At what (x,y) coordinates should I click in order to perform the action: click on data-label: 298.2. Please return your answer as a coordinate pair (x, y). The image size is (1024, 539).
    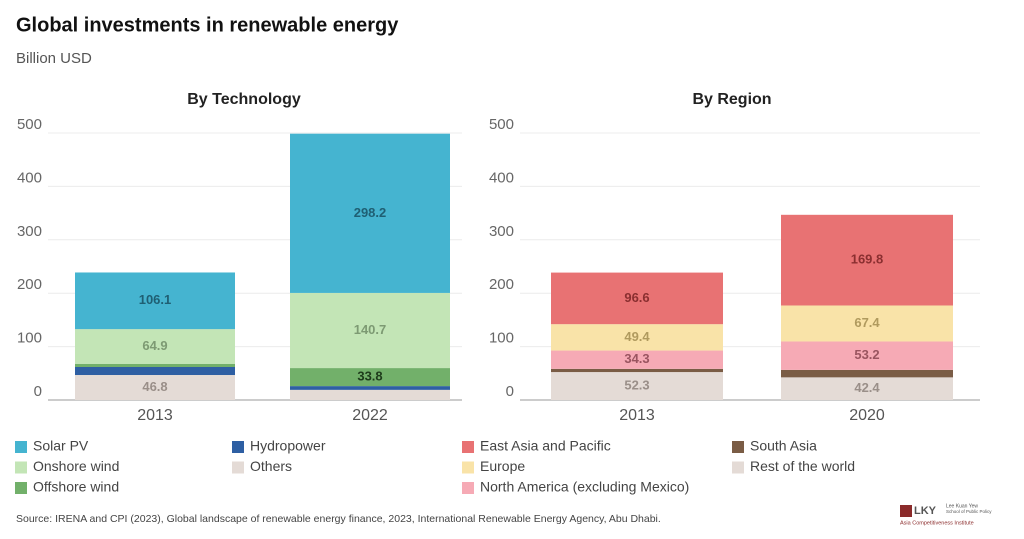
    Looking at the image, I should click on (370, 212).